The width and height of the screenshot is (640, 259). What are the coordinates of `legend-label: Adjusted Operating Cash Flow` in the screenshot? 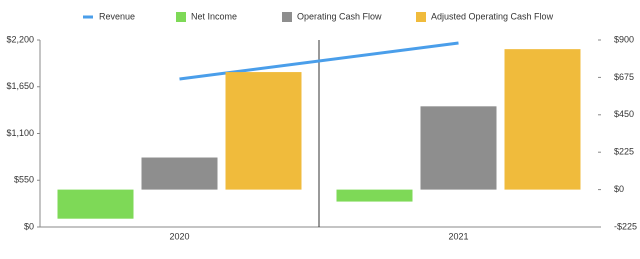 It's located at (492, 16).